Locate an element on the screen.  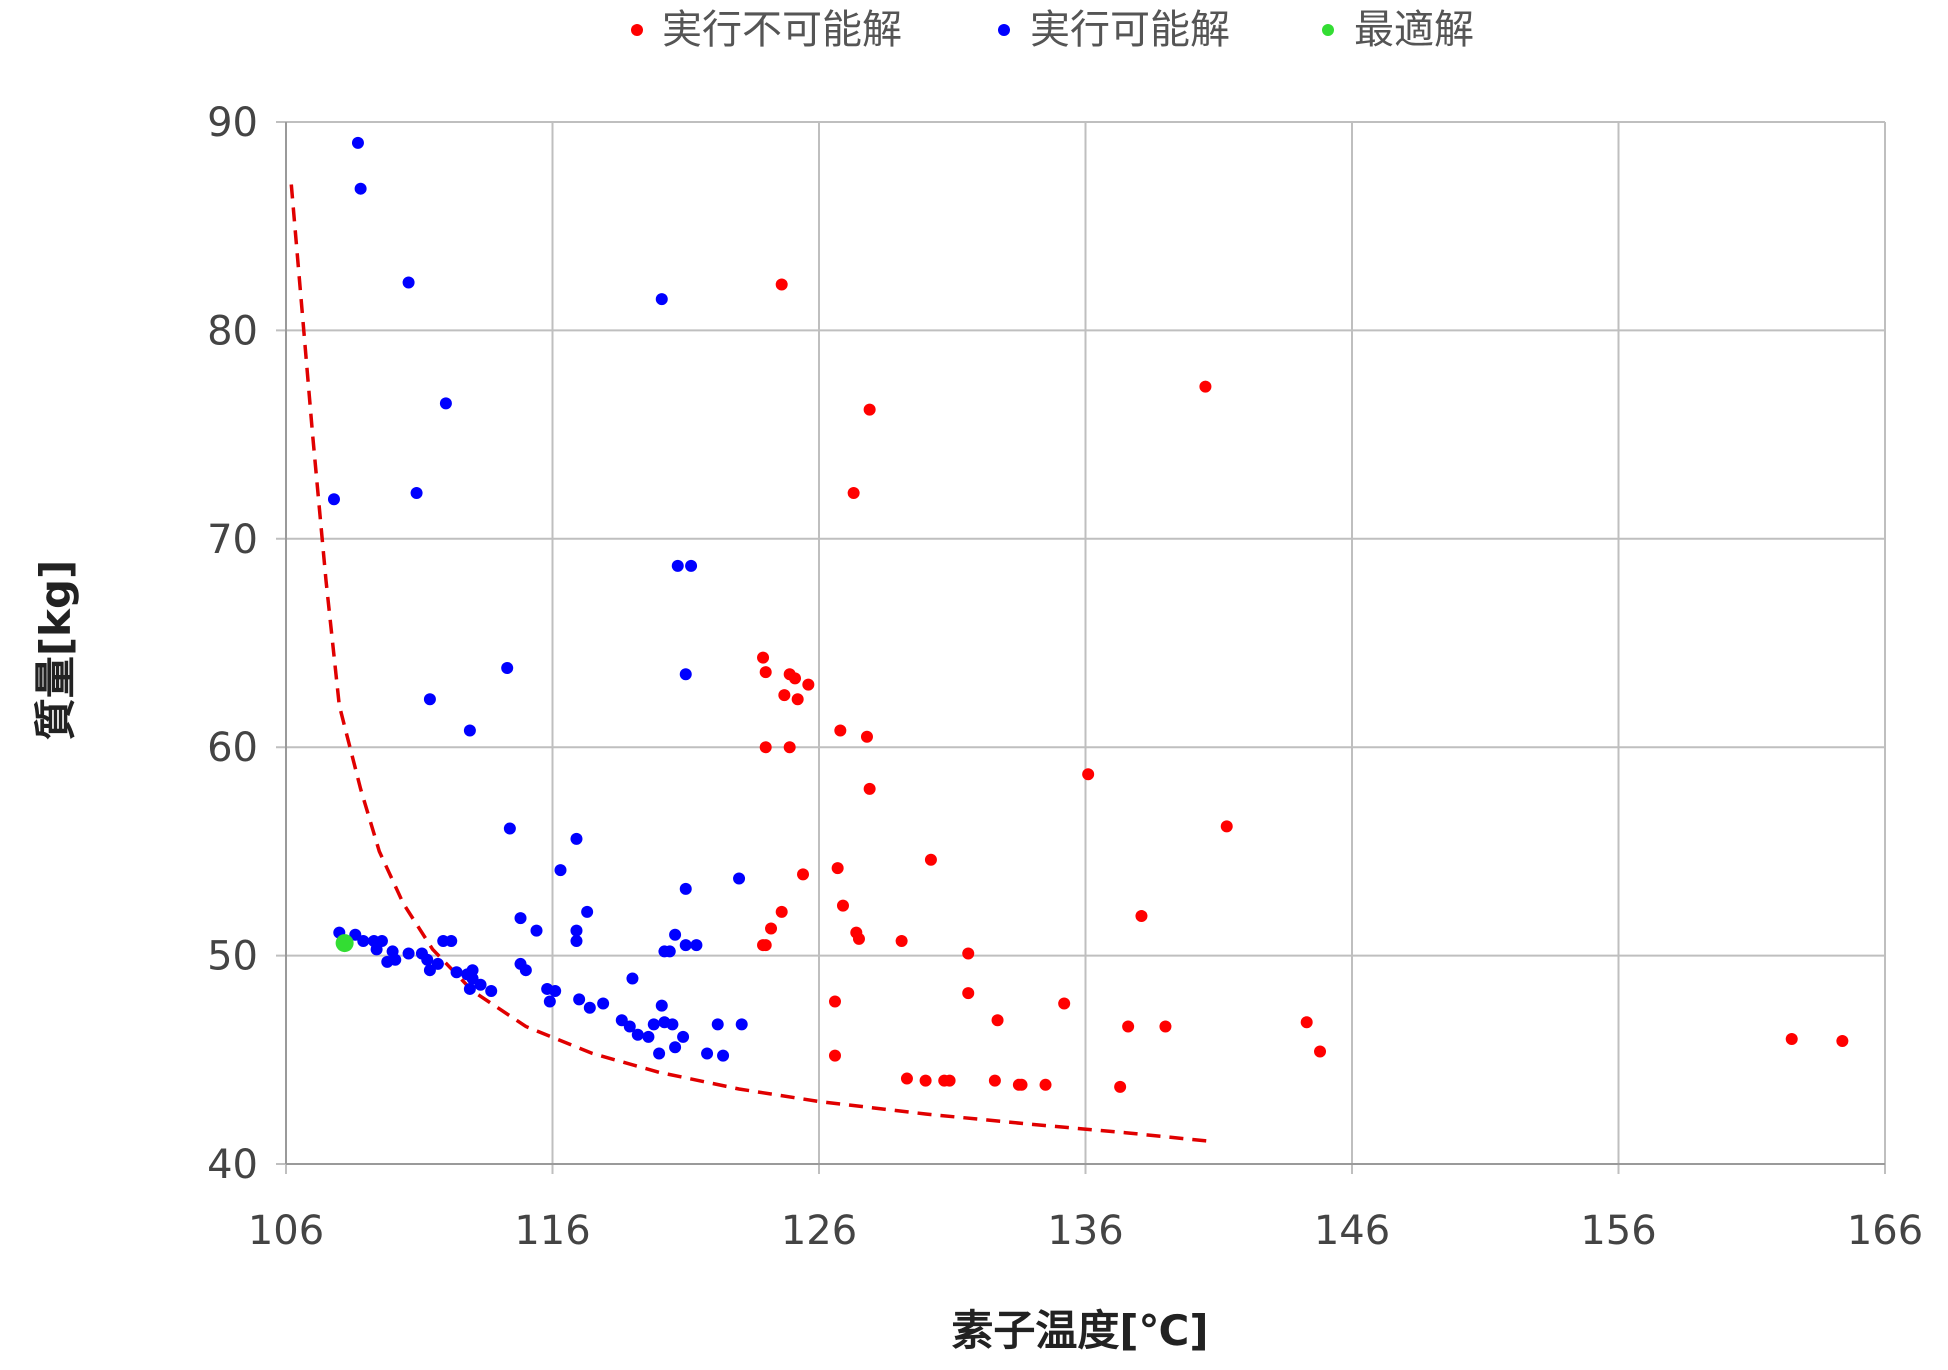
x-tick-label: 106 is located at coordinates (286, 1231).